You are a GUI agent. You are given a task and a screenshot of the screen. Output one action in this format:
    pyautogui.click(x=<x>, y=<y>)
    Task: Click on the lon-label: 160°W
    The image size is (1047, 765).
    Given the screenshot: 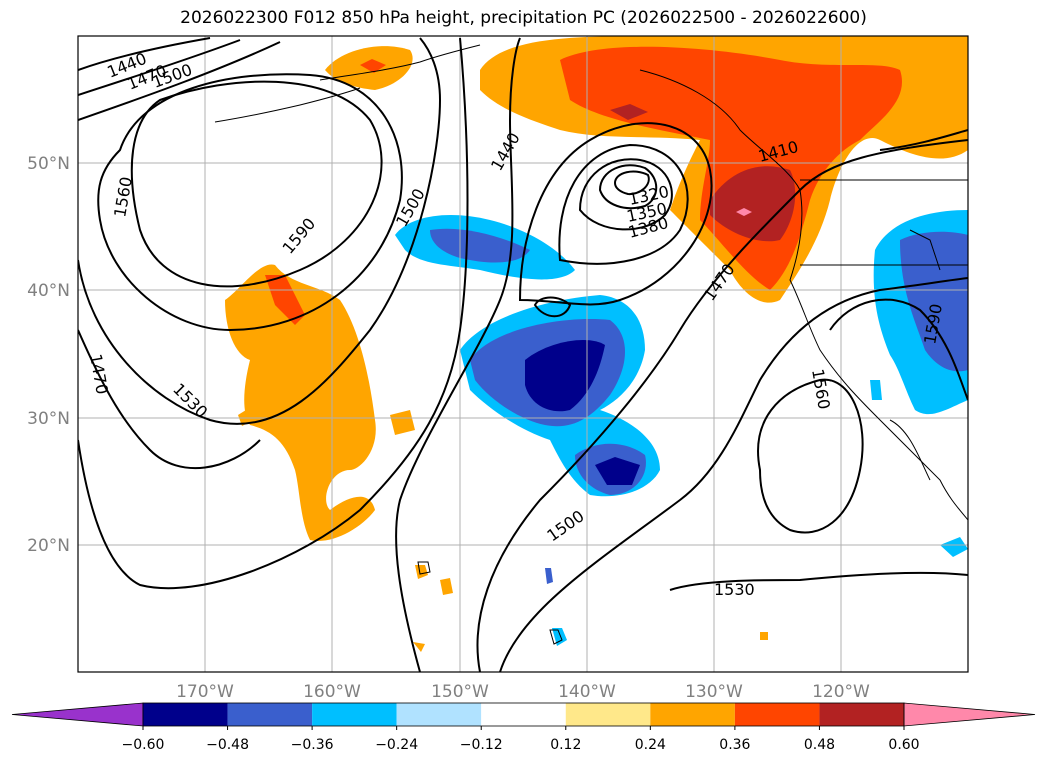 What is the action you would take?
    pyautogui.click(x=332, y=692)
    